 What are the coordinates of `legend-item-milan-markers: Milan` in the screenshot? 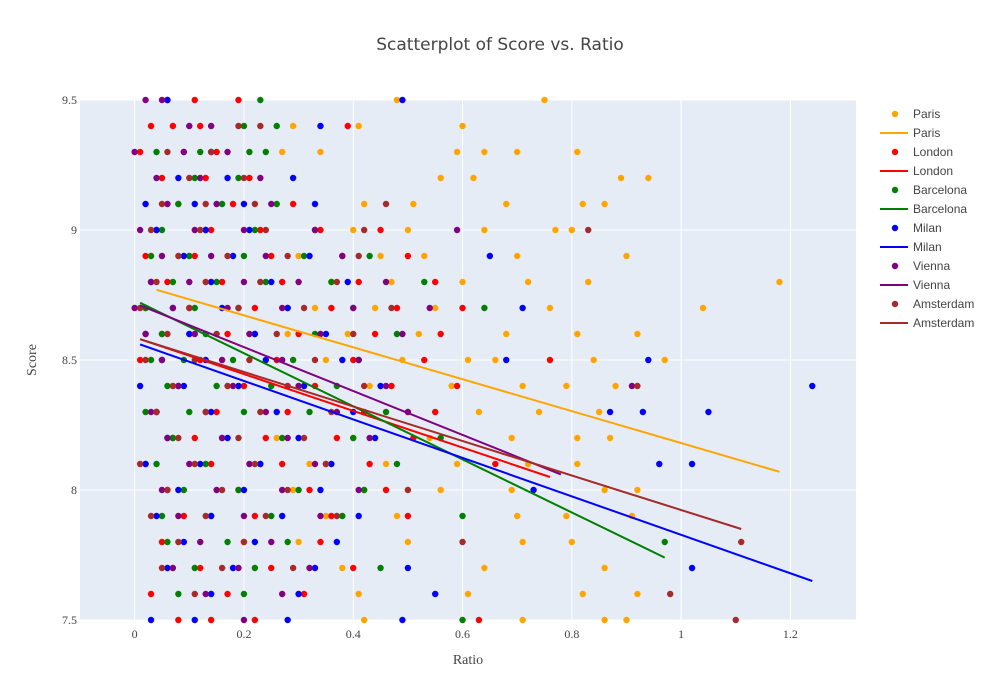 It's located at (916, 228).